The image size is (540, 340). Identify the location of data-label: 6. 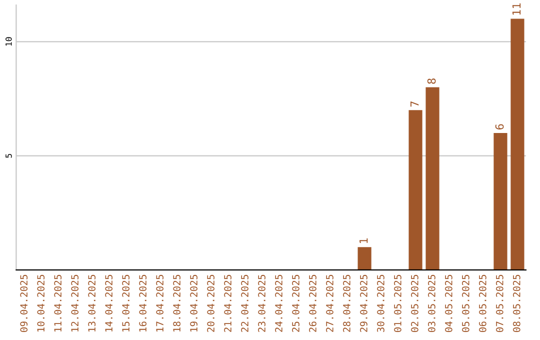
(499, 127).